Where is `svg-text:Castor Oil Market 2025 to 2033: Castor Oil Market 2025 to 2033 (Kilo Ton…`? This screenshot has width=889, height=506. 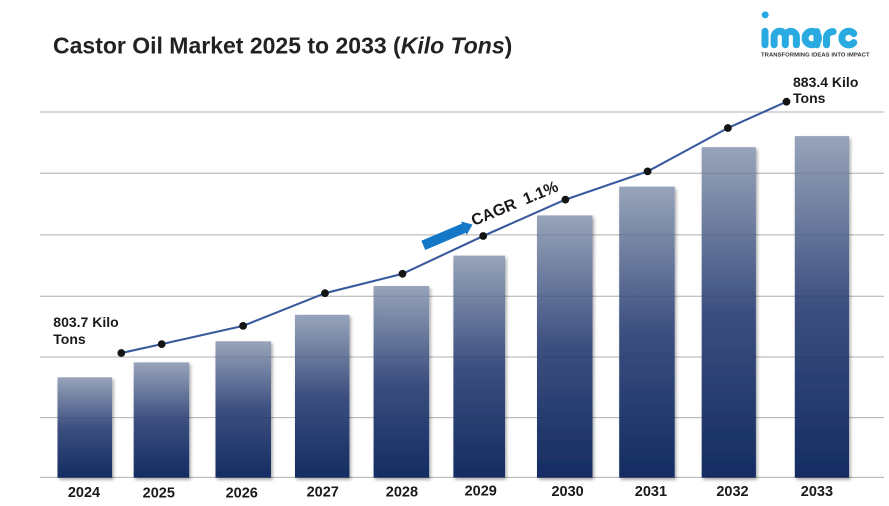
svg-text:Castor Oil Market 2025 to 2033: Castor Oil Market 2025 to 2033 (Kilo Ton… is located at coordinates (282, 45).